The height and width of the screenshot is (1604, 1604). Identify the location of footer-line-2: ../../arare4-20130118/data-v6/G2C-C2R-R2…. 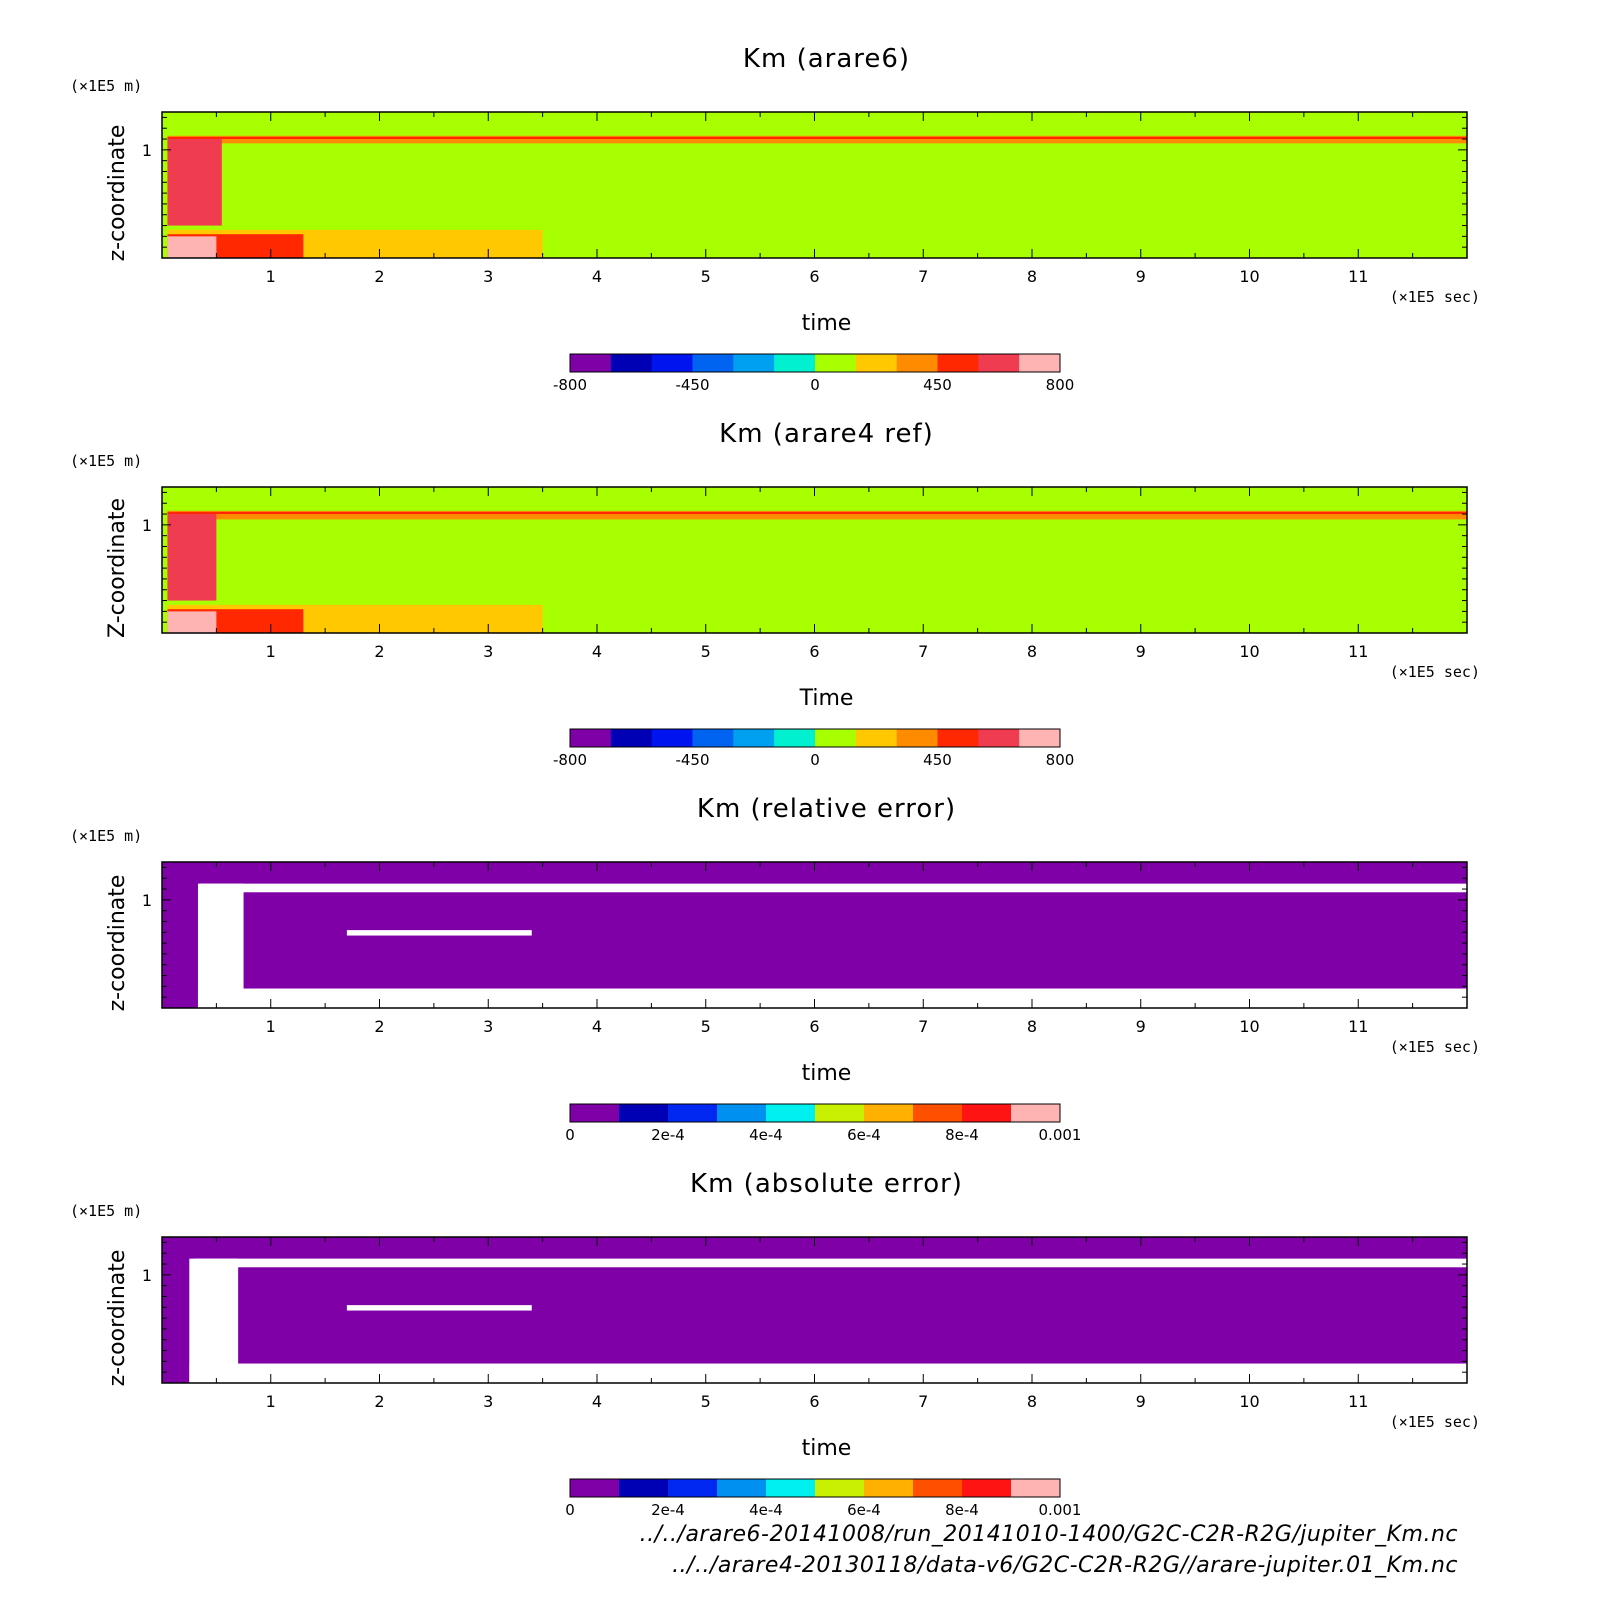
(1065, 1565).